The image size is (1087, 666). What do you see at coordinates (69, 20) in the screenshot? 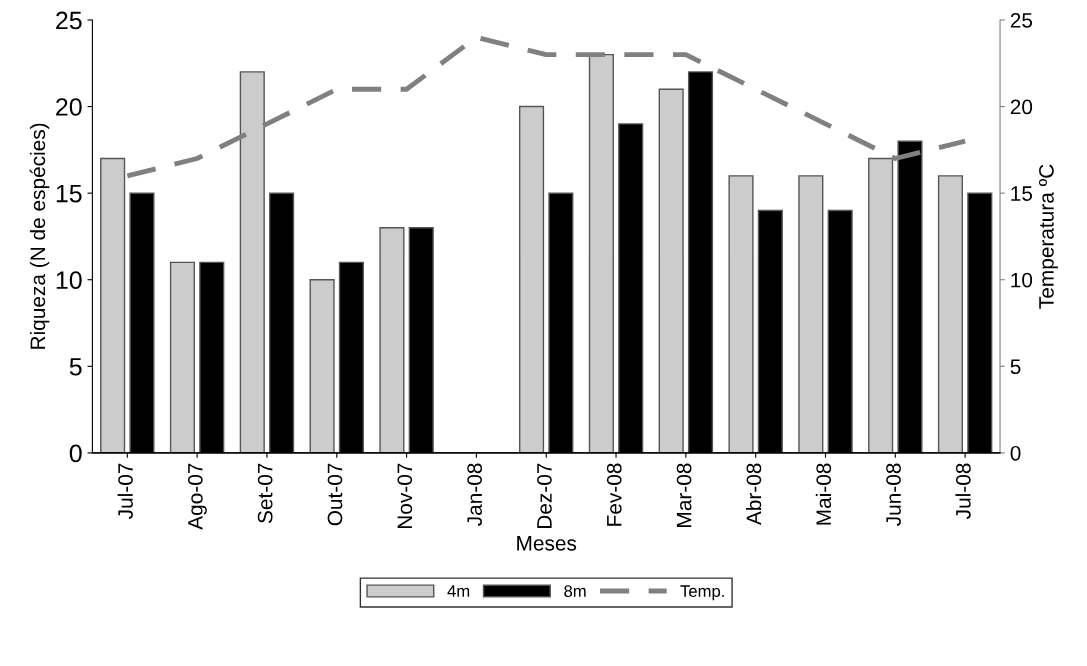
I see `y-tick-label: 25` at bounding box center [69, 20].